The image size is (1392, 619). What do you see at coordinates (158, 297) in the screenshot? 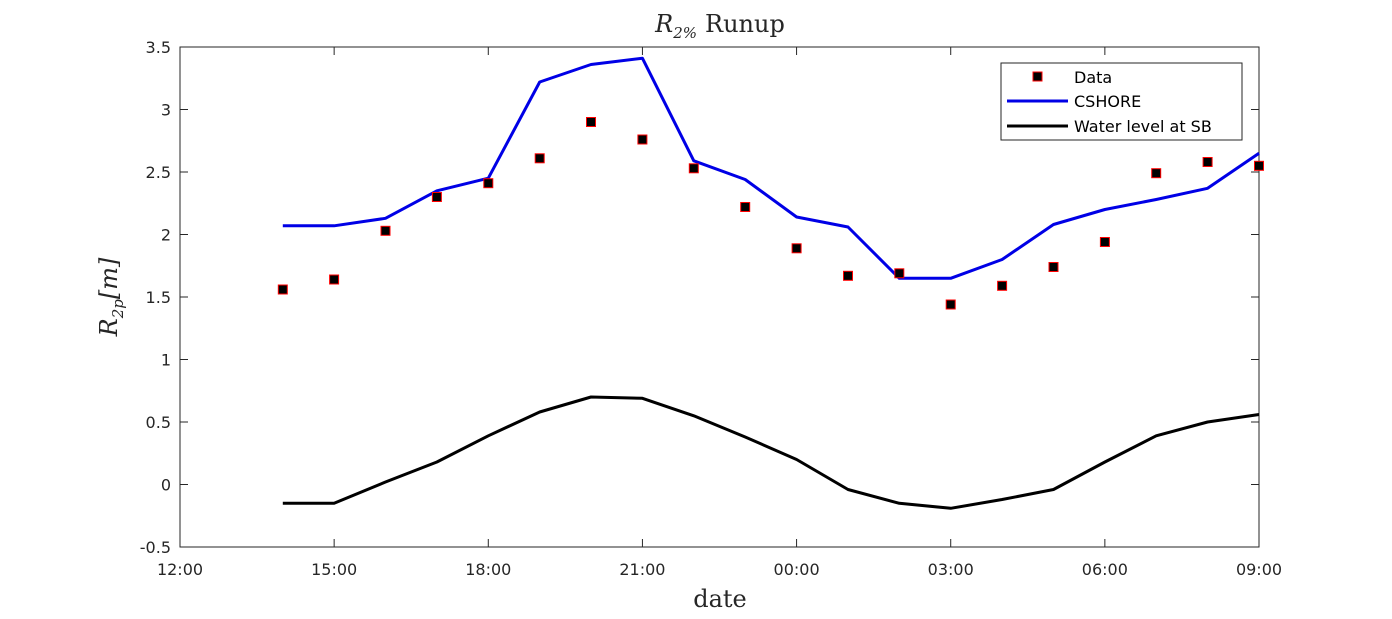
I see `y-tick-label: 1.5` at bounding box center [158, 297].